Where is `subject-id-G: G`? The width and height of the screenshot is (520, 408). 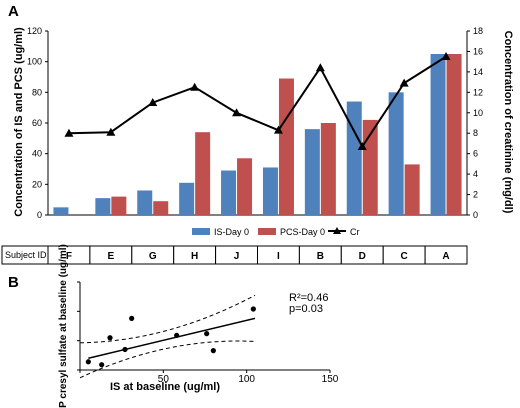 subject-id-G: G is located at coordinates (153, 256).